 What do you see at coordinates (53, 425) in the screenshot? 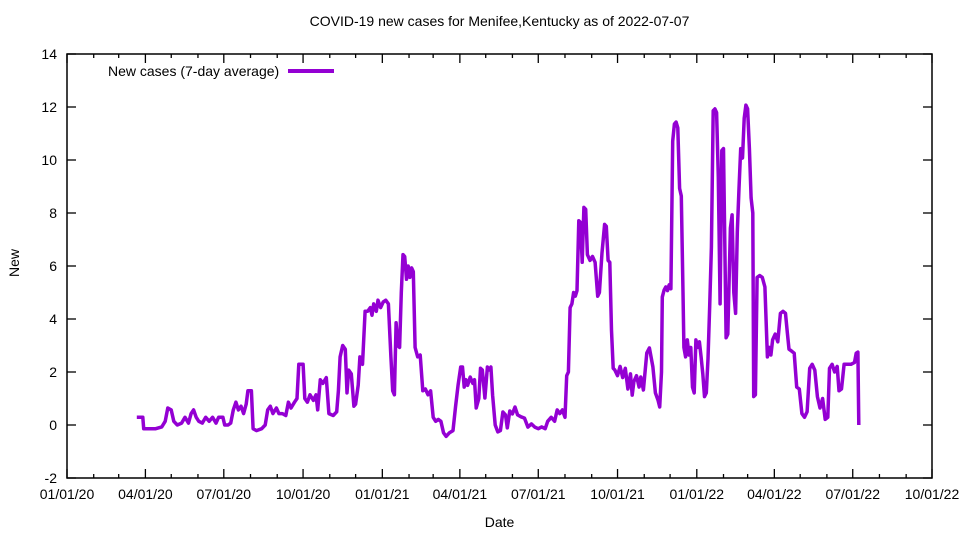
I see `y-tick-label: 0` at bounding box center [53, 425].